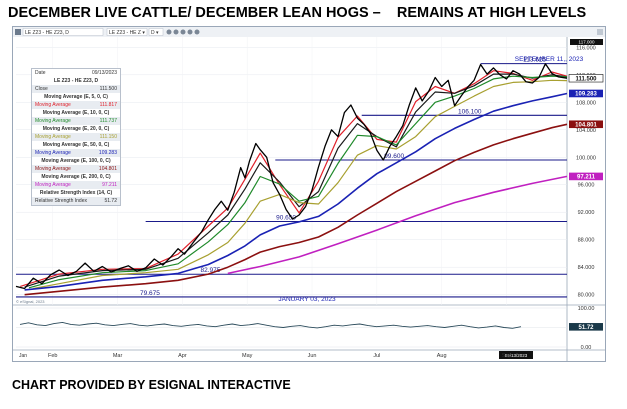 Image resolution: width=627 pixels, height=409 pixels. I want to click on data-window-row: Moving Average 111.737, so click(76, 121).